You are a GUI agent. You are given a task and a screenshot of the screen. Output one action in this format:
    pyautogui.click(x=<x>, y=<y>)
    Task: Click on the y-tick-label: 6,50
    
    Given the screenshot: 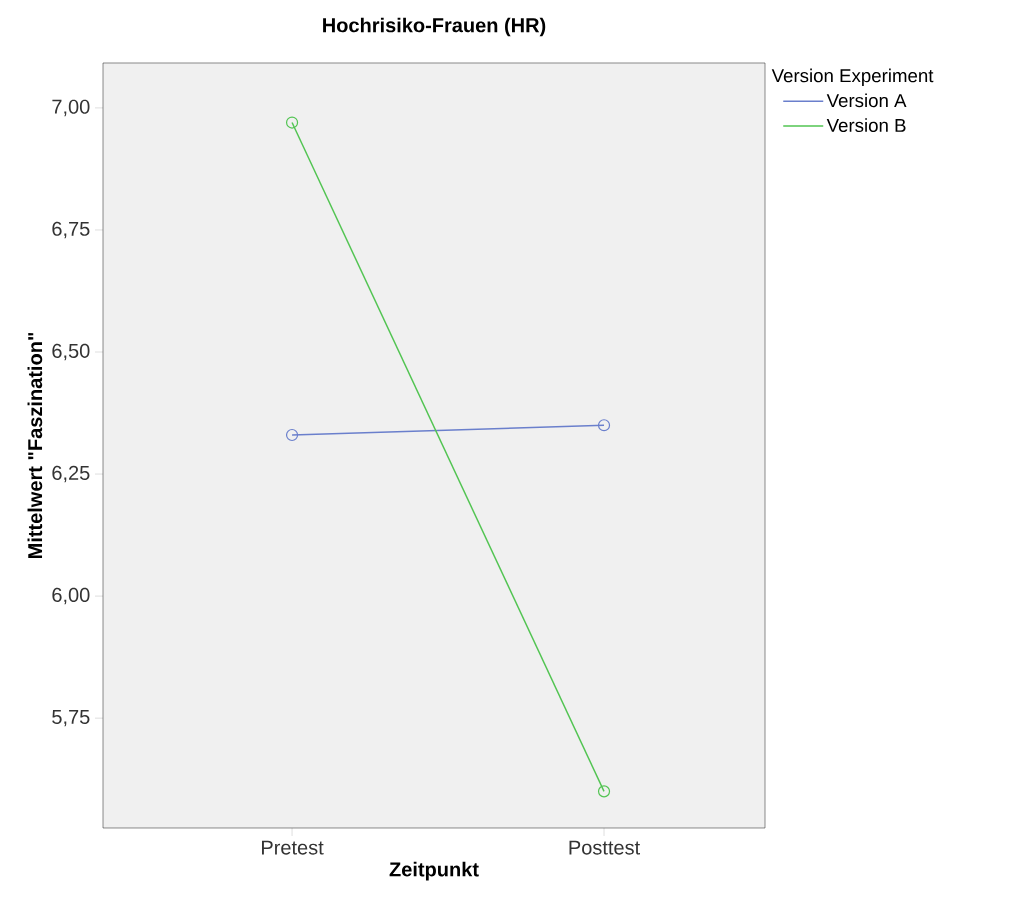 What is the action you would take?
    pyautogui.click(x=71, y=352)
    